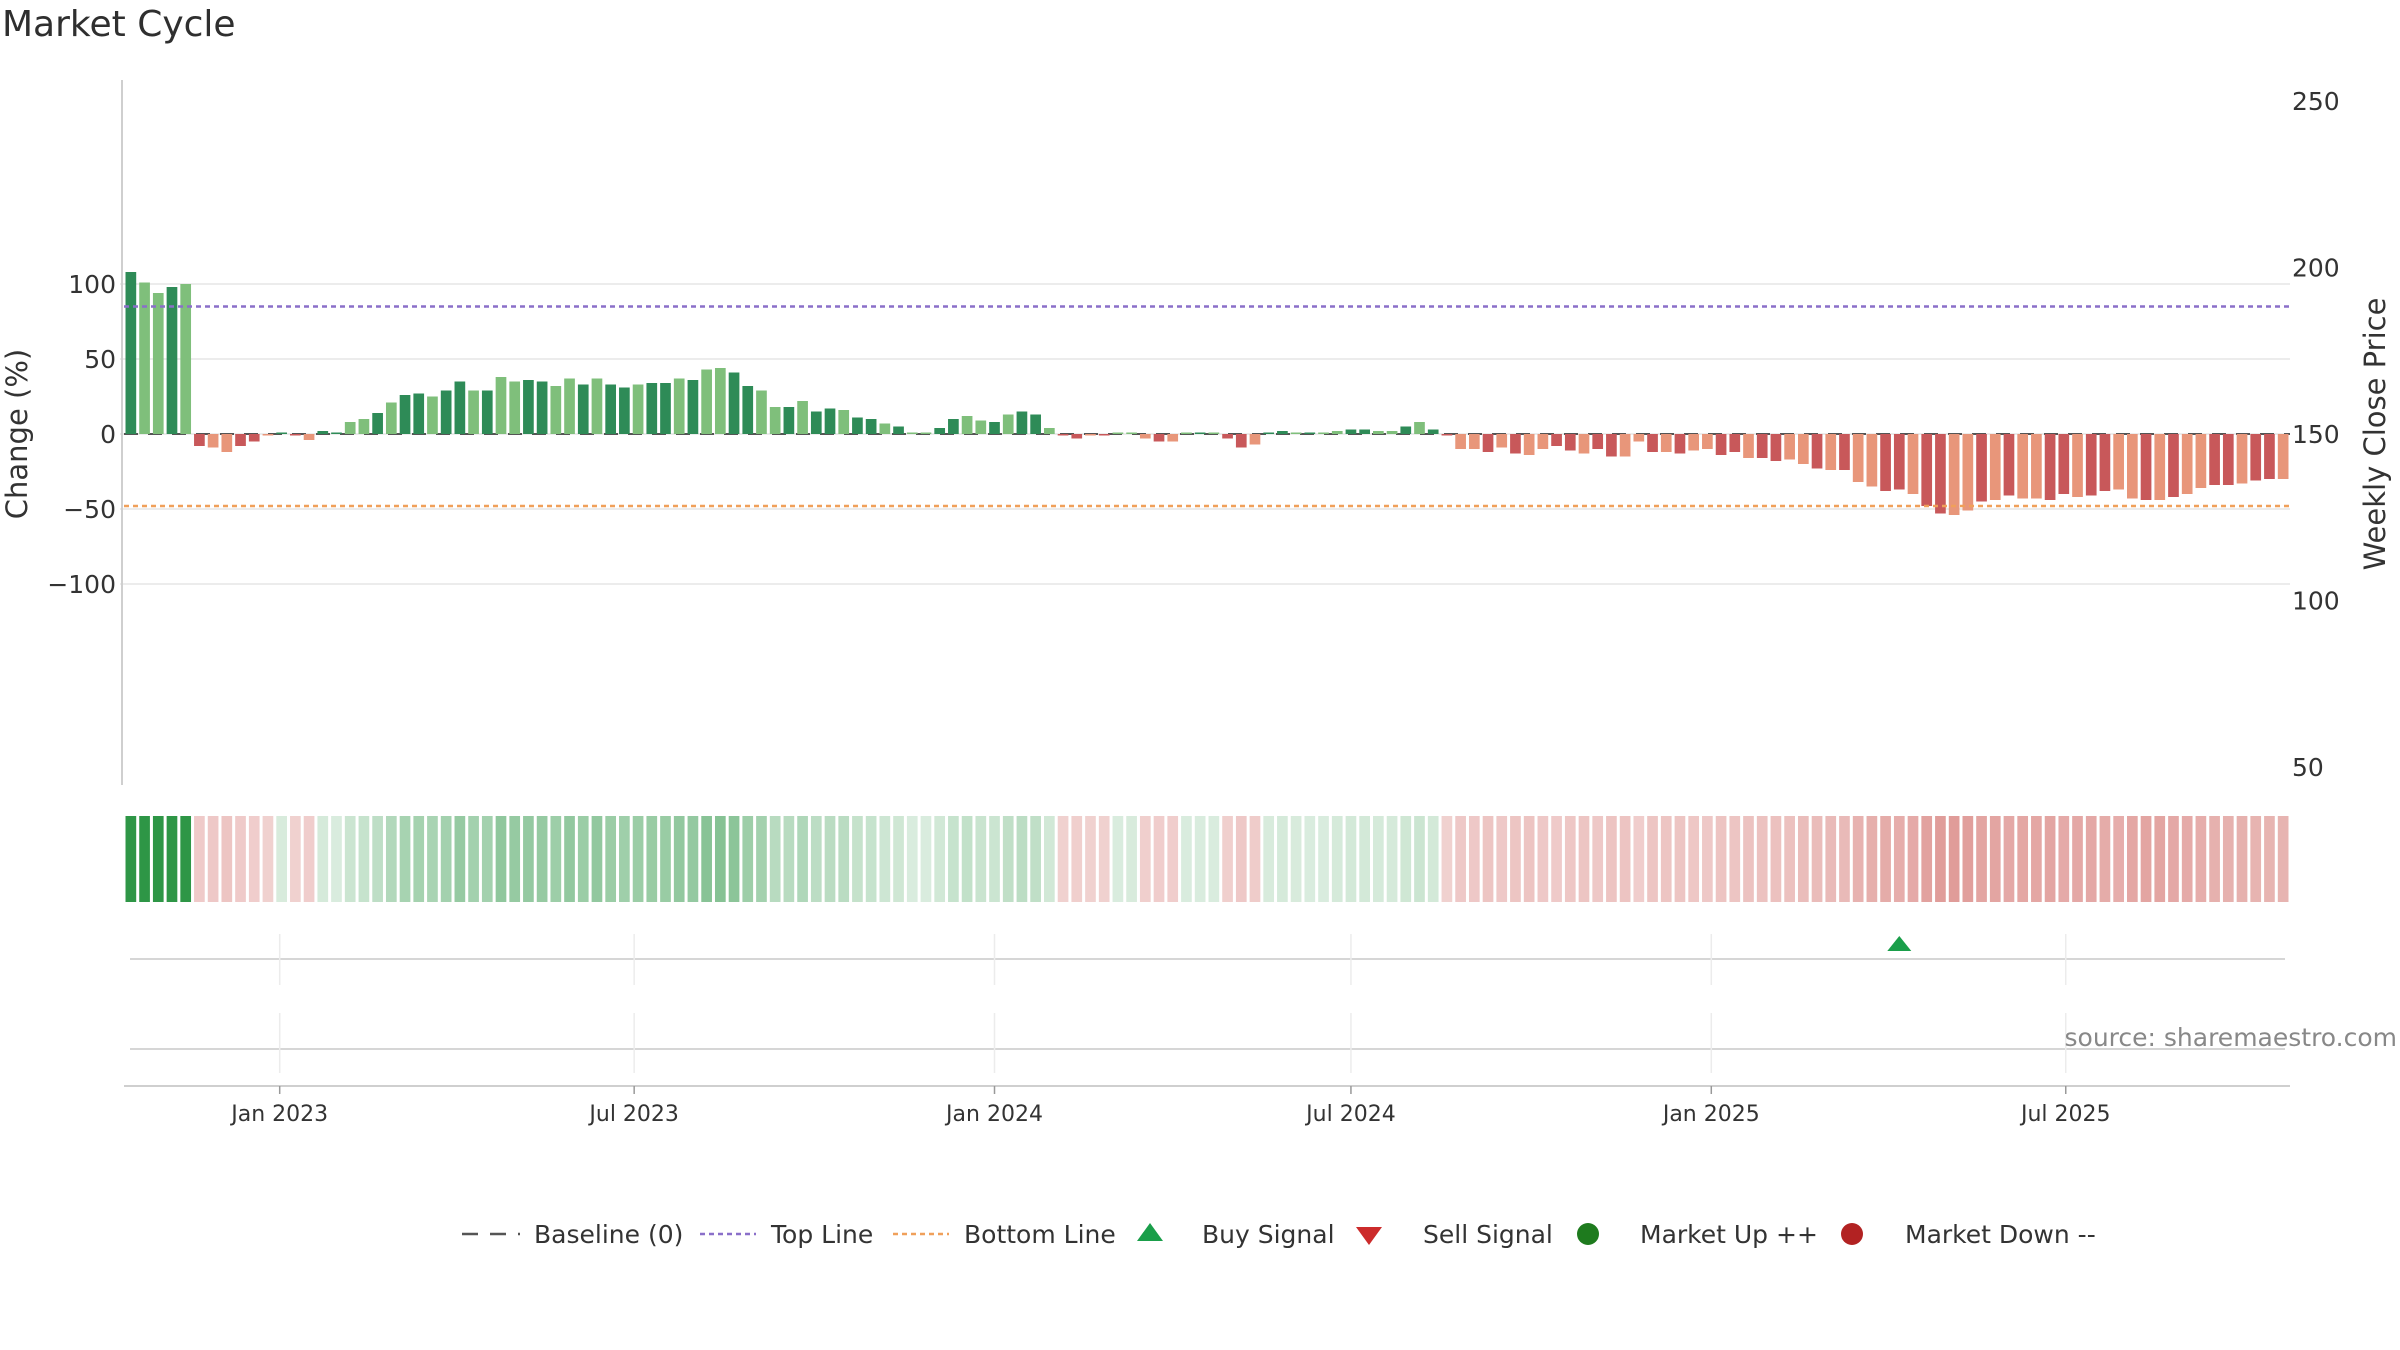  I want to click on legend-swatch-buy, so click(1150, 1232).